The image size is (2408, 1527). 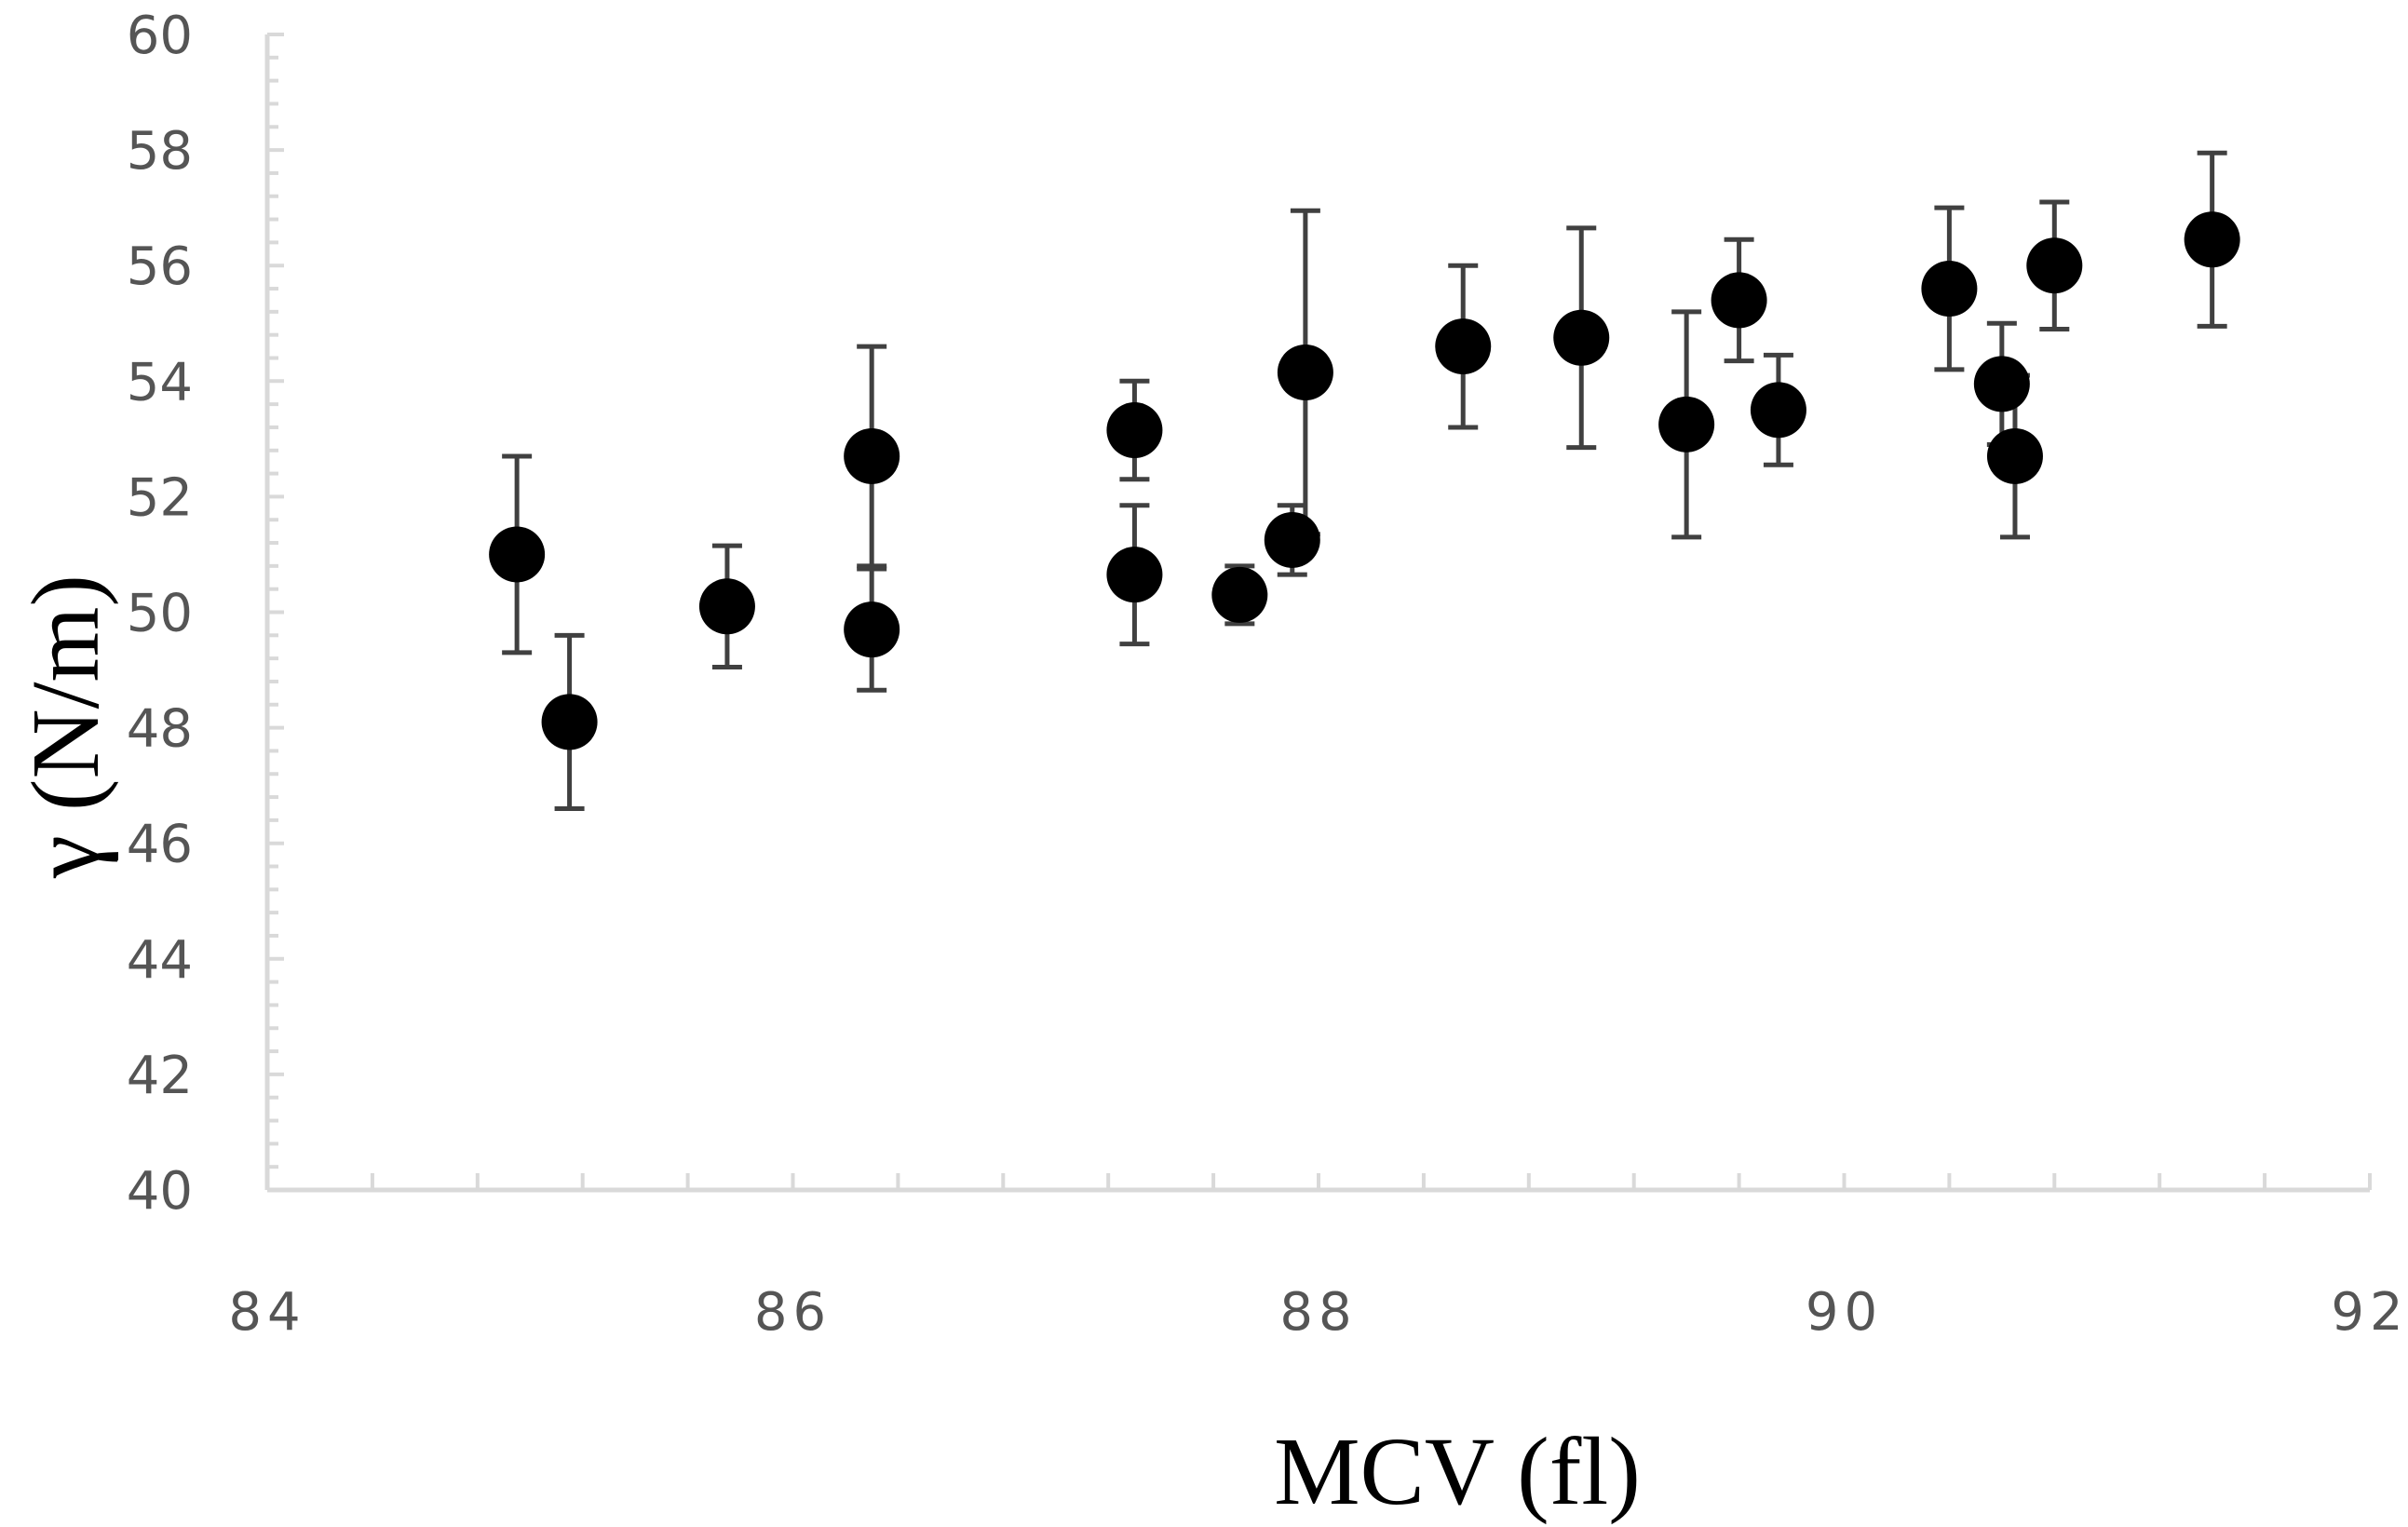 What do you see at coordinates (160, 266) in the screenshot?
I see `y-tick-label: 56` at bounding box center [160, 266].